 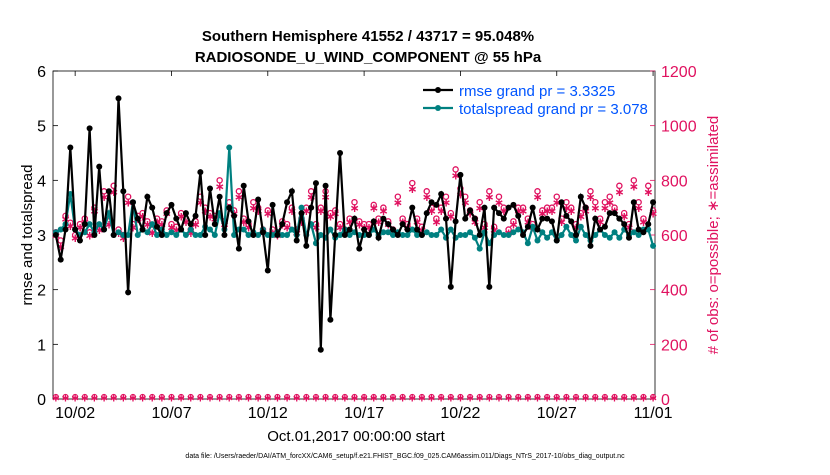 I want to click on y-left-tick-label: 4, so click(x=41, y=181).